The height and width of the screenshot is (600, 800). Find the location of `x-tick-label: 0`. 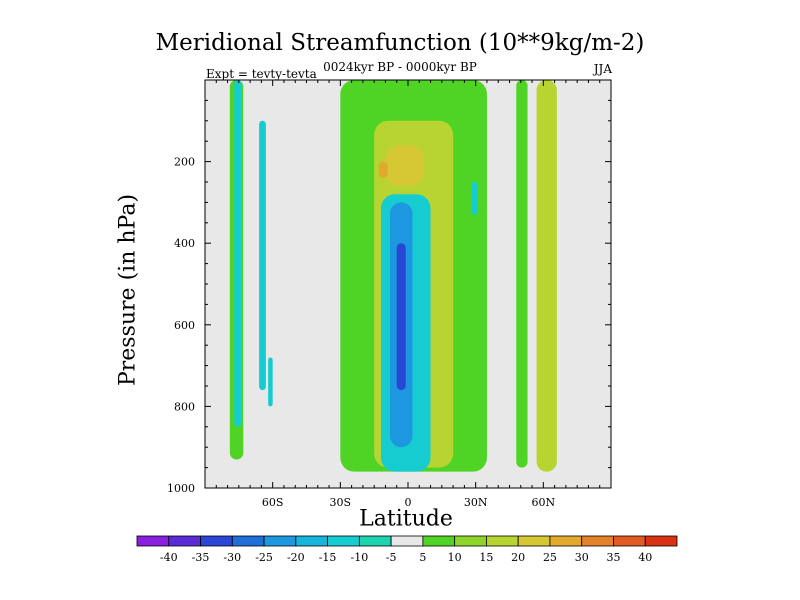

x-tick-label: 0 is located at coordinates (408, 502).